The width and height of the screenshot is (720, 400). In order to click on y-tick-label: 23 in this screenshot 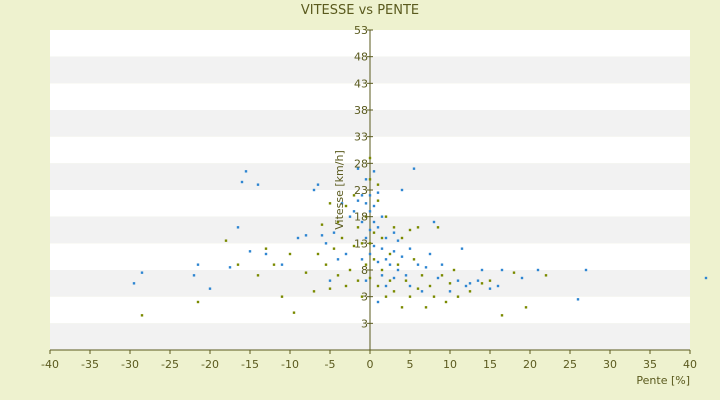, I will do `click(361, 190)`.